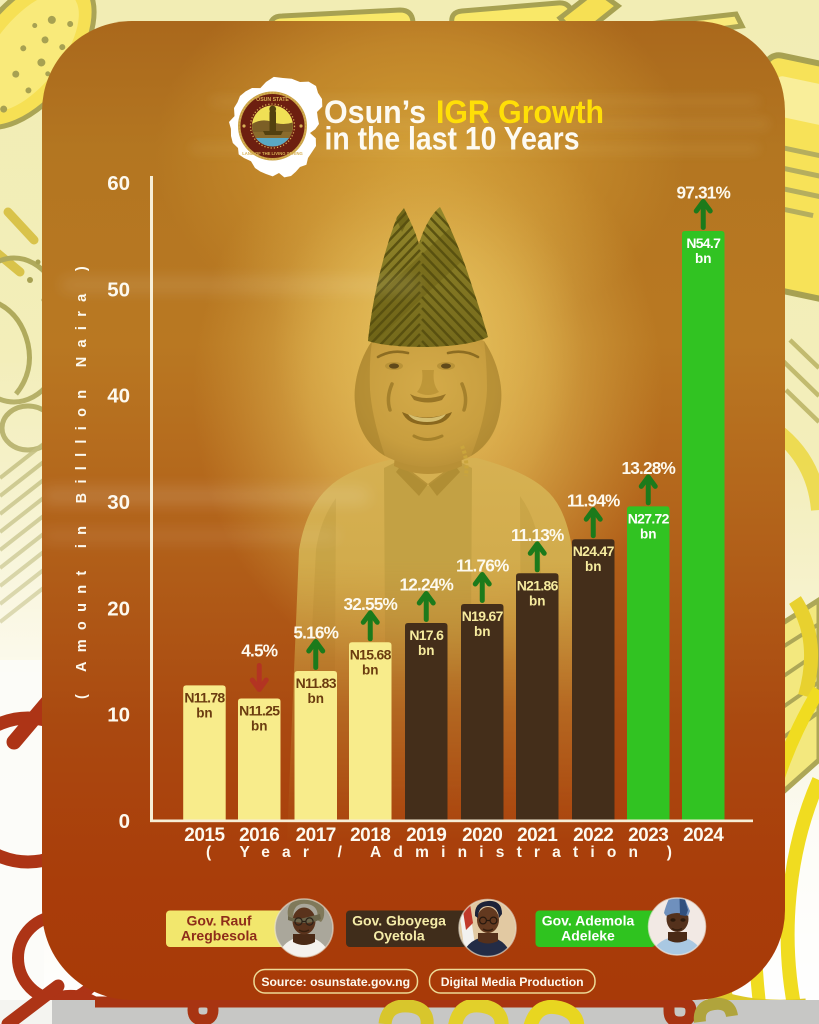 This screenshot has width=819, height=1024. What do you see at coordinates (335, 982) in the screenshot?
I see `svg-text: Source: osunstate.gov.ng` at bounding box center [335, 982].